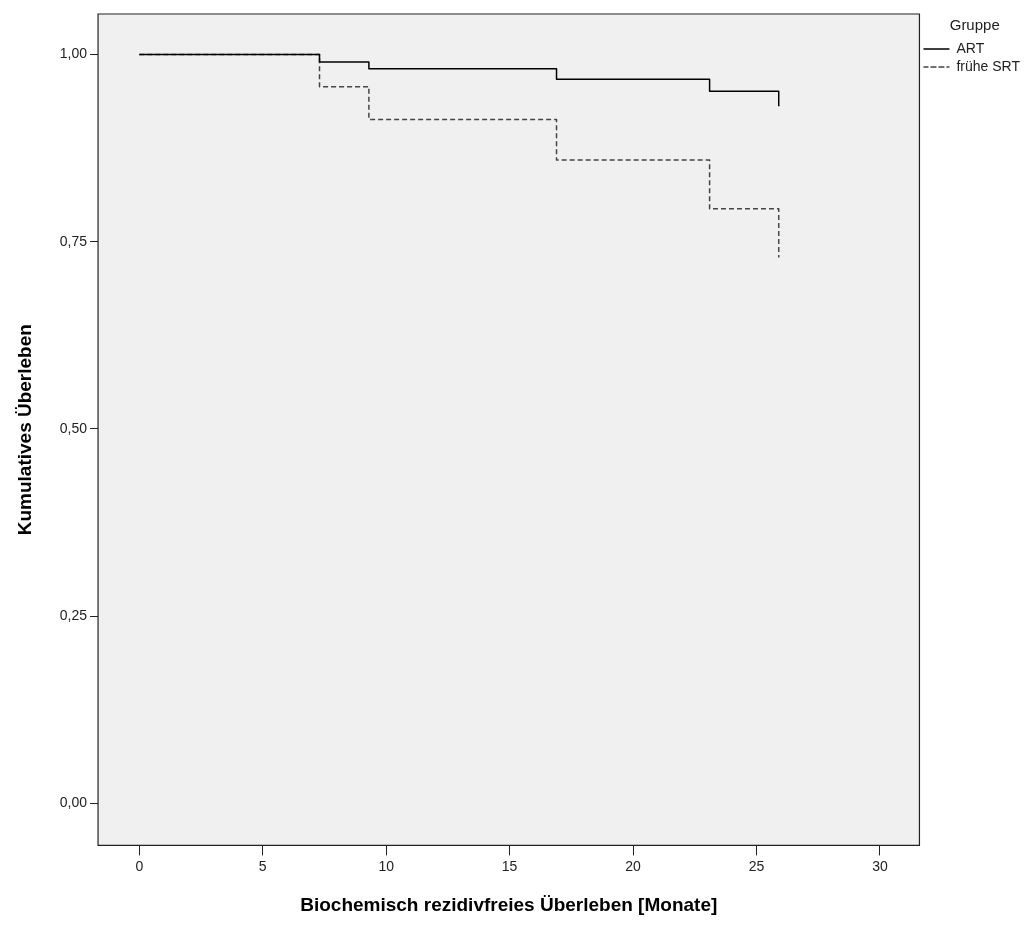 This screenshot has width=1030, height=941. I want to click on x-axis-title: Biochemisch rezidivfreies Überleben [Monate], so click(509, 904).